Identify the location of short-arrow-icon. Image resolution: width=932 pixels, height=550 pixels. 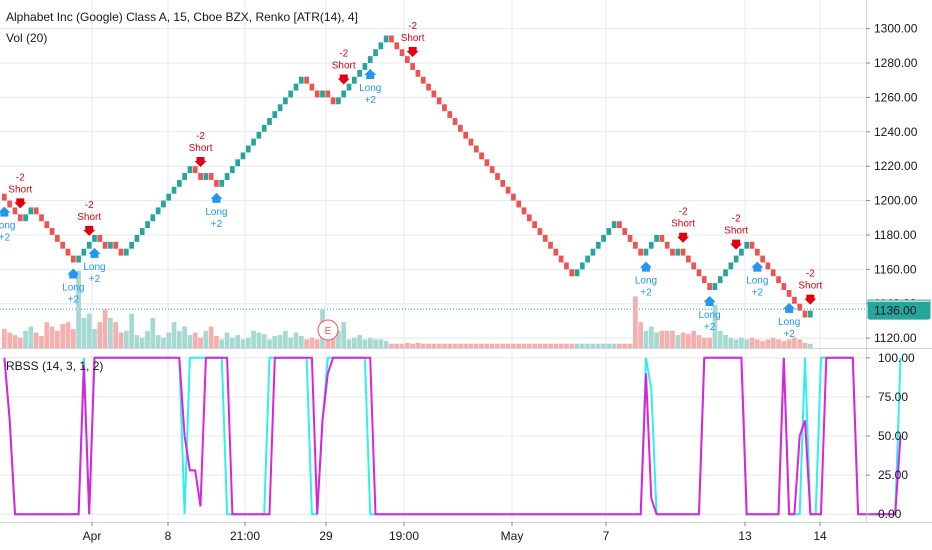
(20, 203).